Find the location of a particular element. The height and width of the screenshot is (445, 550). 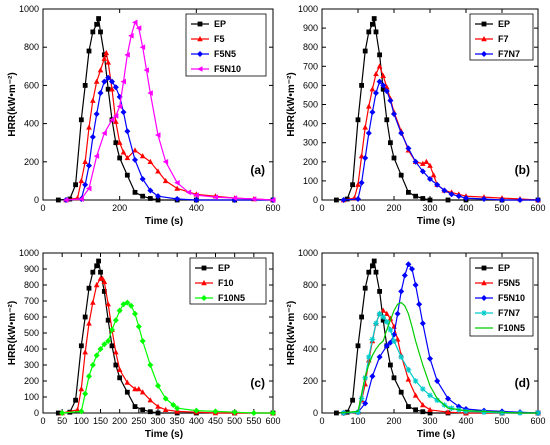

legend: EP F10 F10N5 is located at coordinates (228, 281).